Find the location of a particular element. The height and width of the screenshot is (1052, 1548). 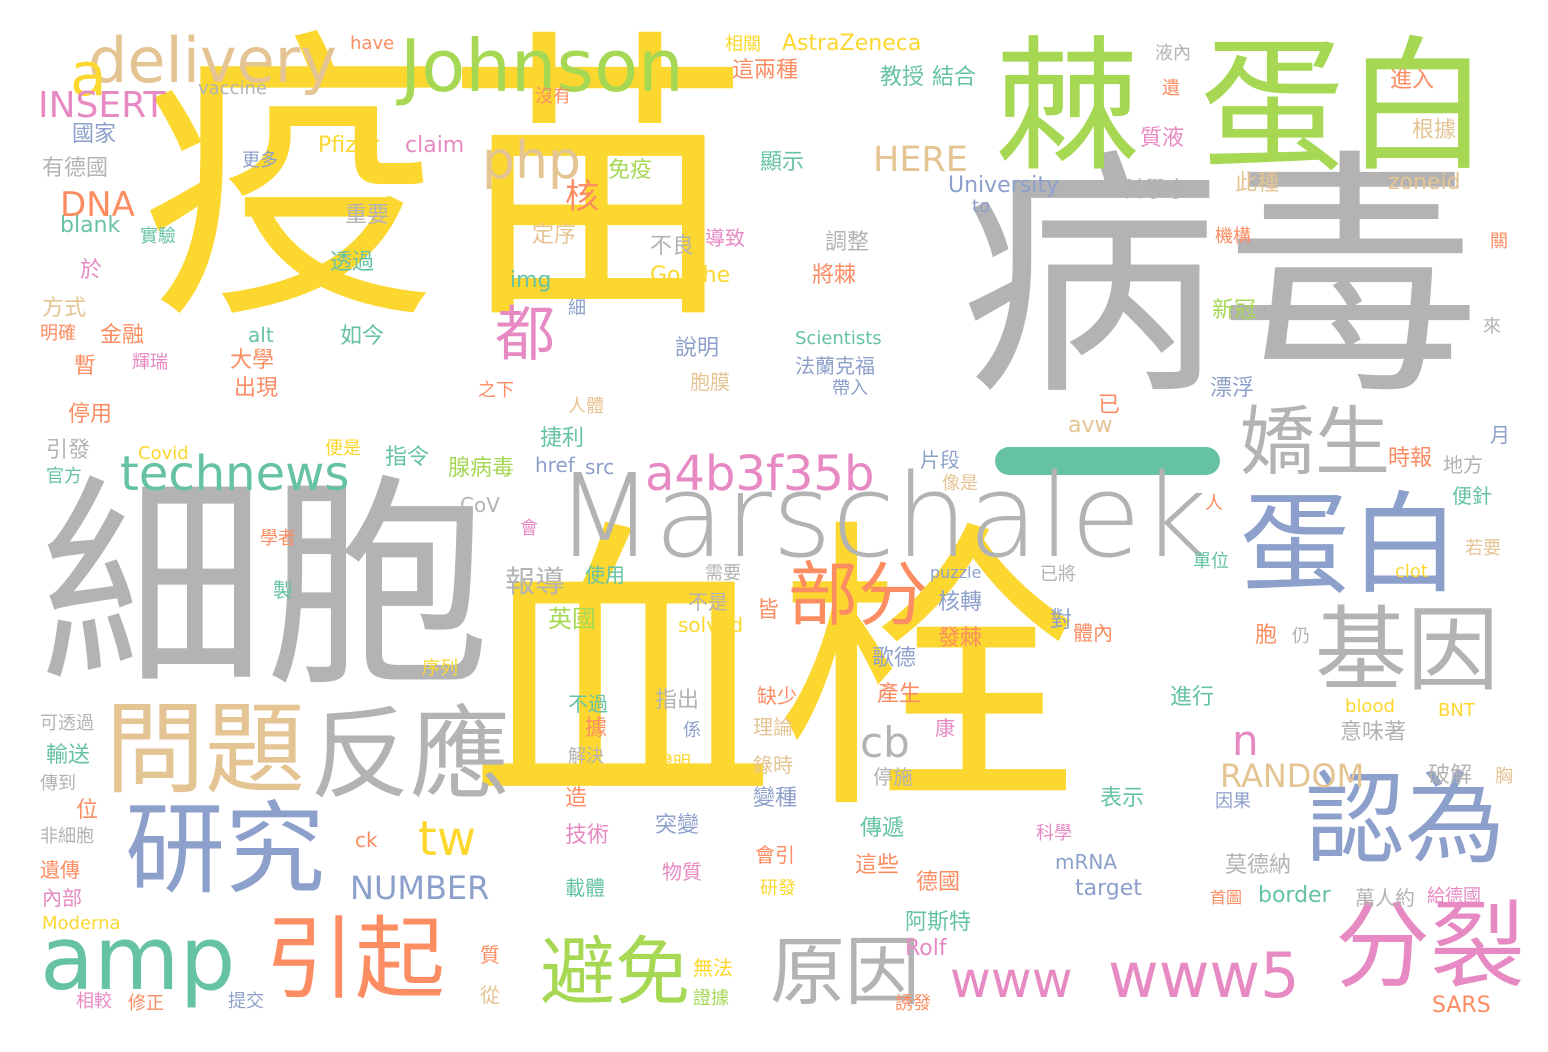

word-cloud-term: HERE is located at coordinates (920, 160).